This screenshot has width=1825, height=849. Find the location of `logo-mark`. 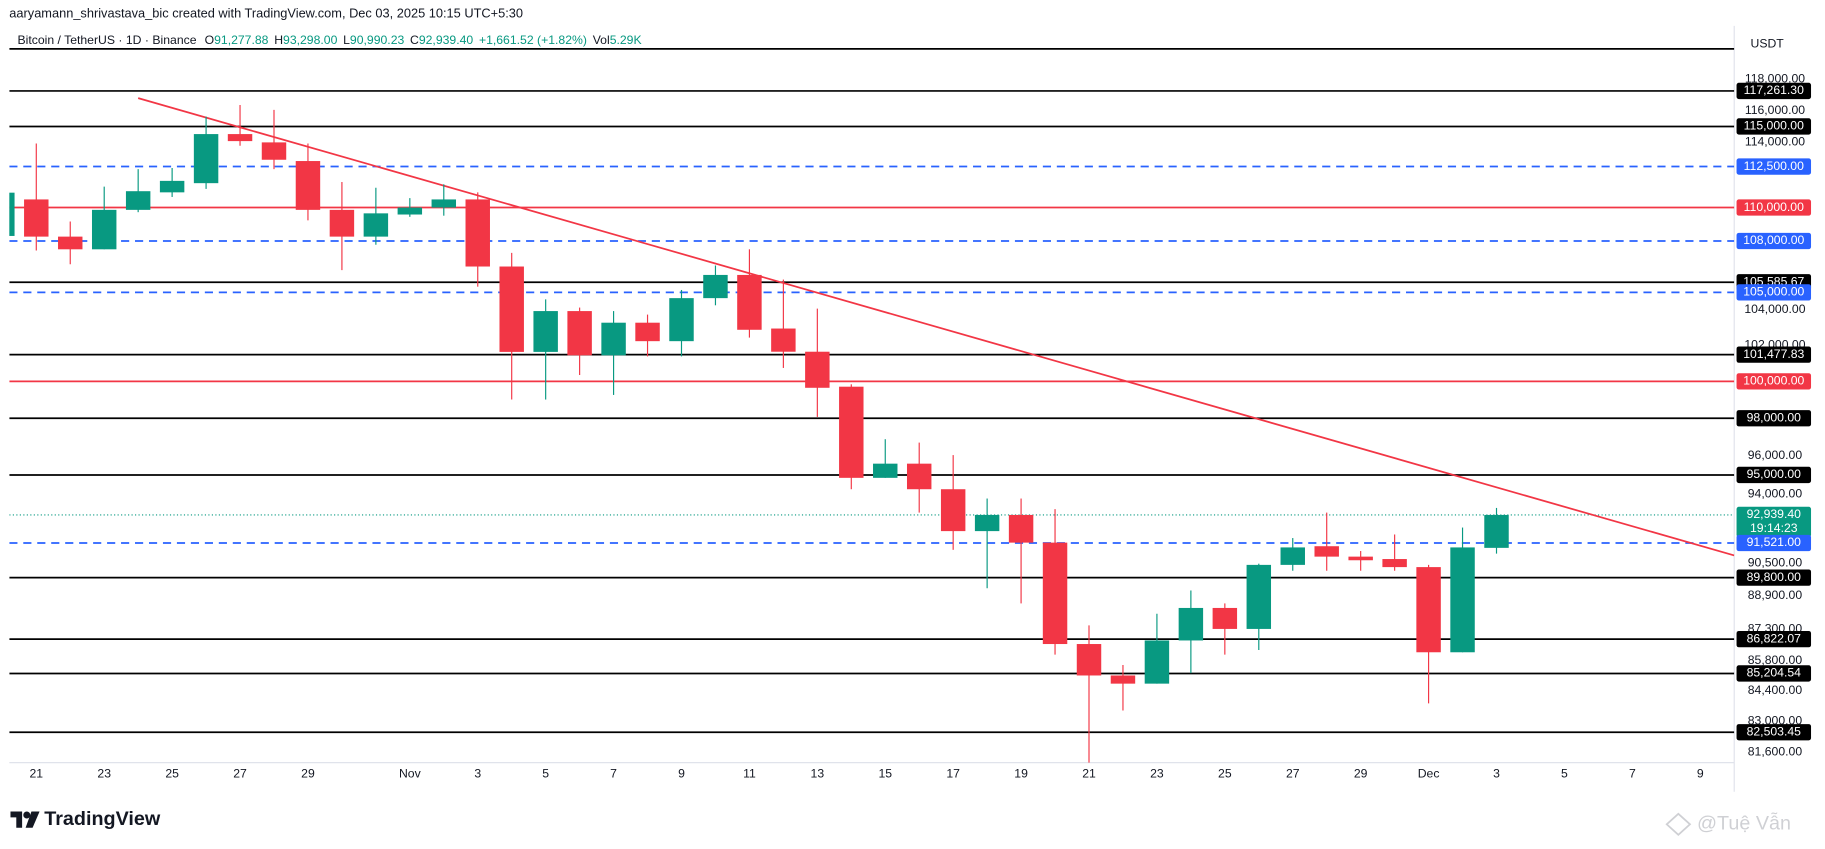

logo-mark is located at coordinates (16, 819).